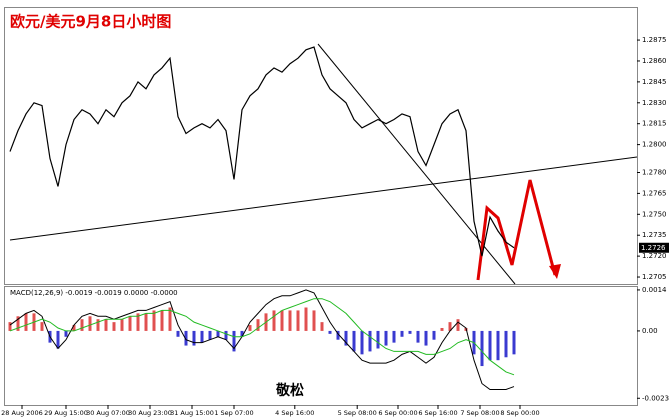 This screenshot has height=419, width=670. I want to click on x-tick-label: 6 Sep 00:00, so click(397, 413).